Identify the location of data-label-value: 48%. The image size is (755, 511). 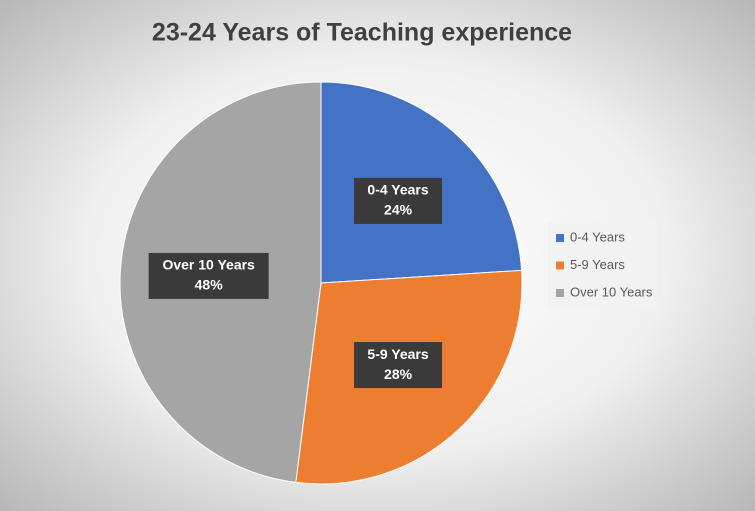
(209, 285).